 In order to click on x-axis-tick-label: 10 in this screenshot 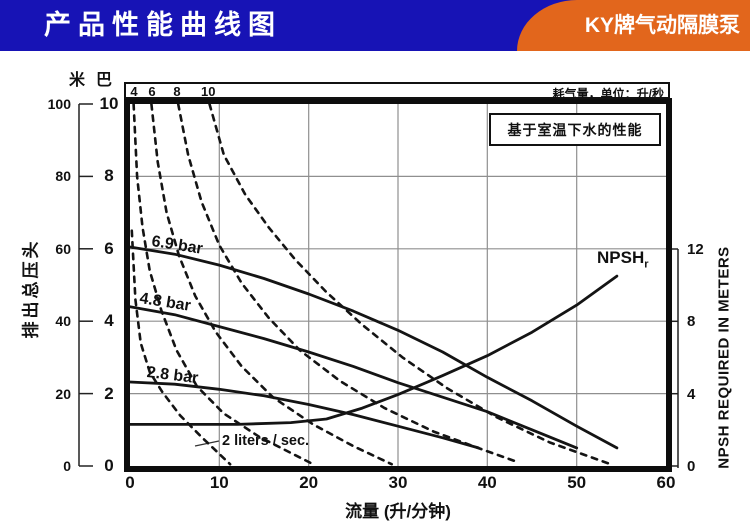, I will do `click(219, 482)`.